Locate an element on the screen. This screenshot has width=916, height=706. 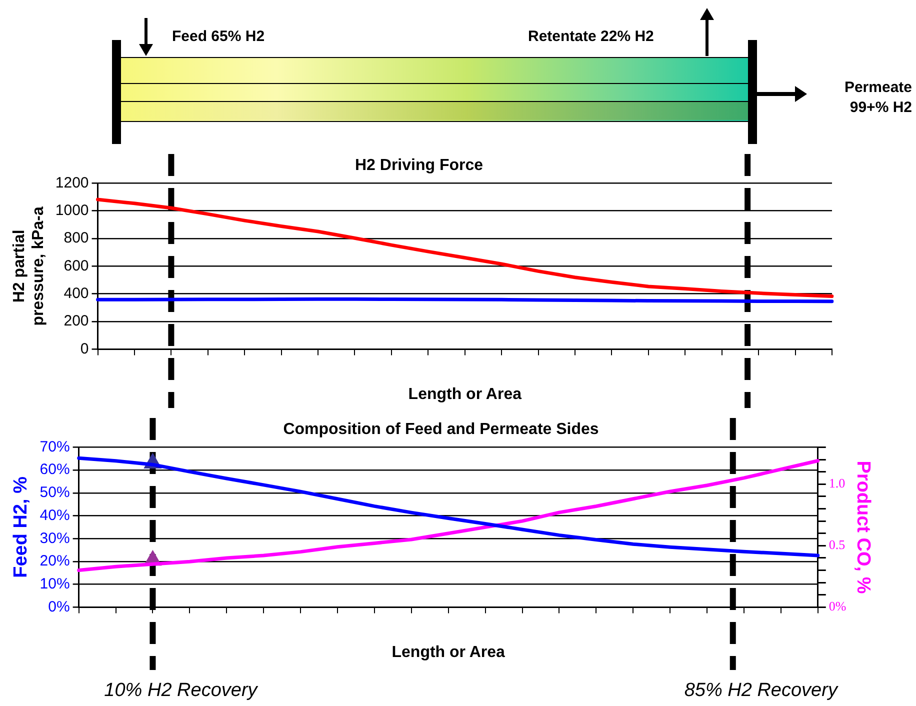
y-tick-label: 30% is located at coordinates (55, 538).